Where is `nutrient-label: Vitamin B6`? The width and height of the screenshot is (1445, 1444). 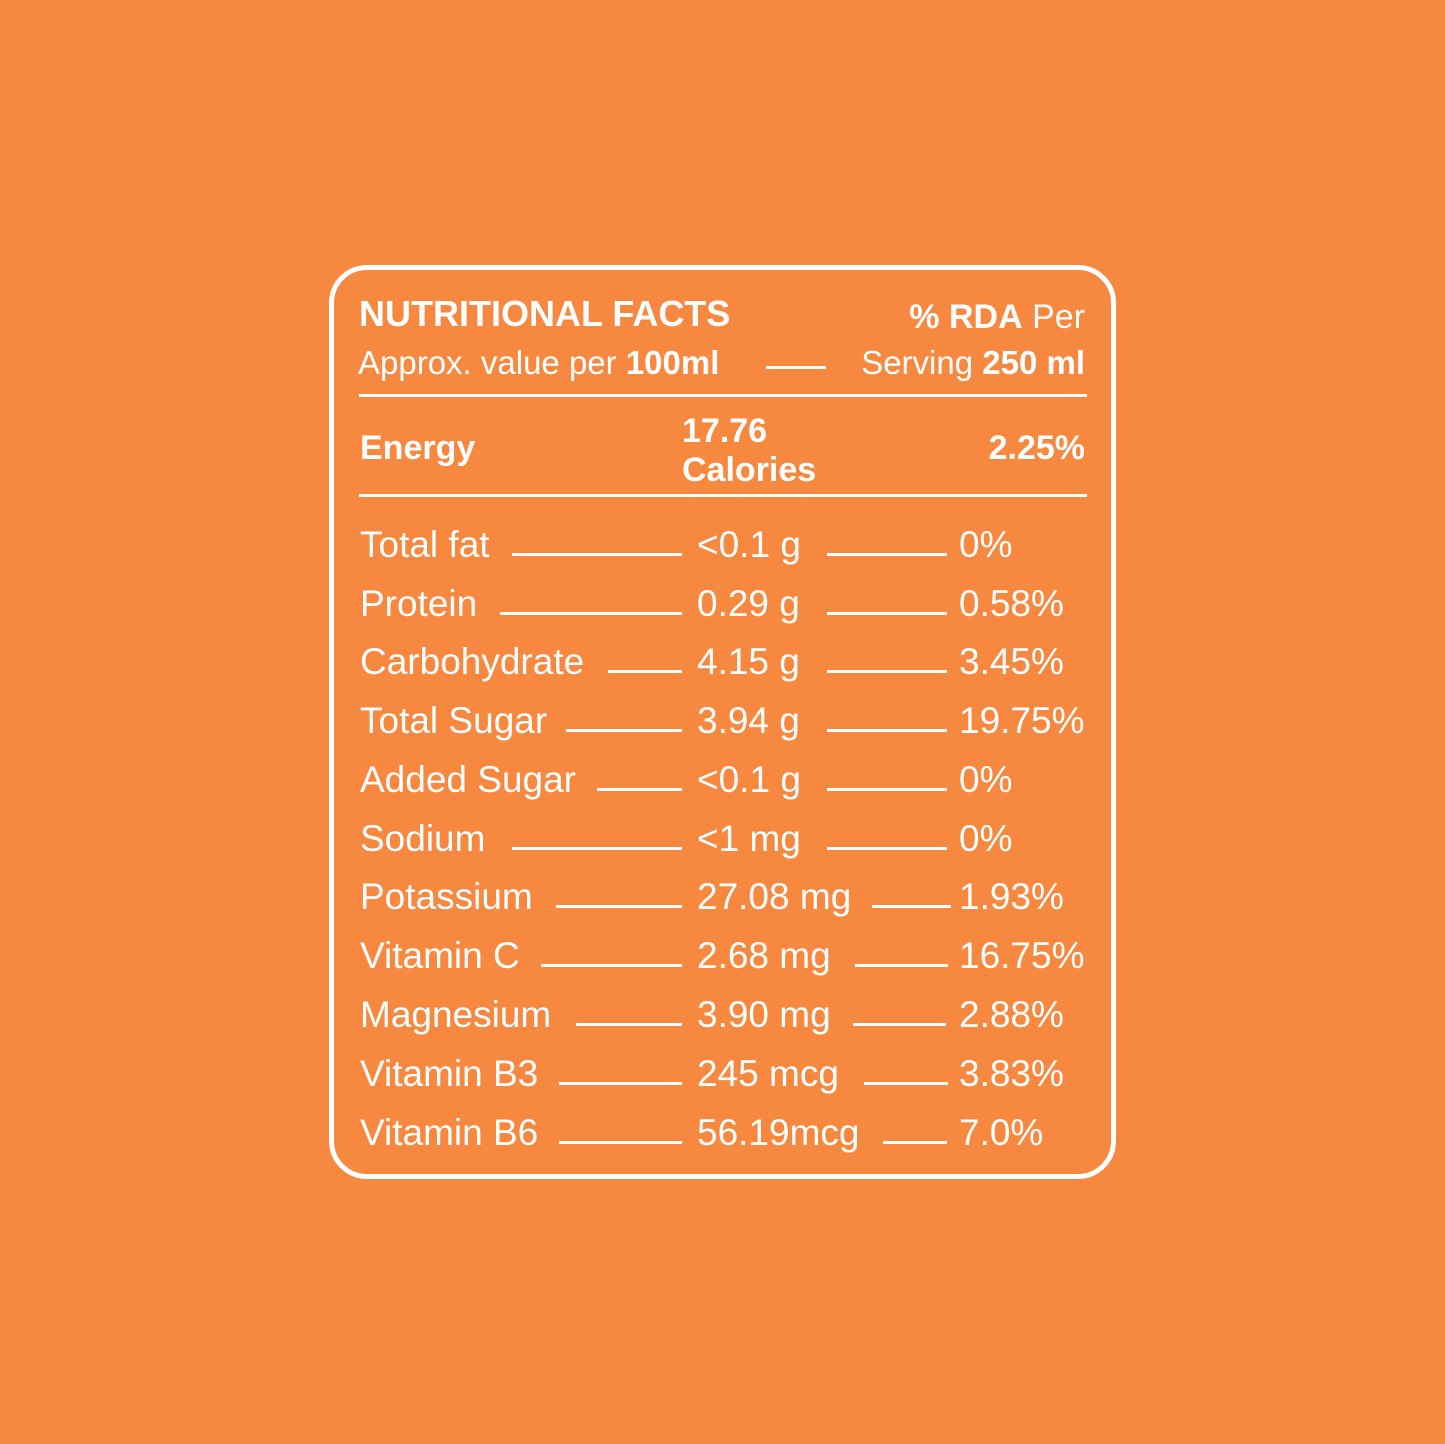
nutrient-label: Vitamin B6 is located at coordinates (449, 1132).